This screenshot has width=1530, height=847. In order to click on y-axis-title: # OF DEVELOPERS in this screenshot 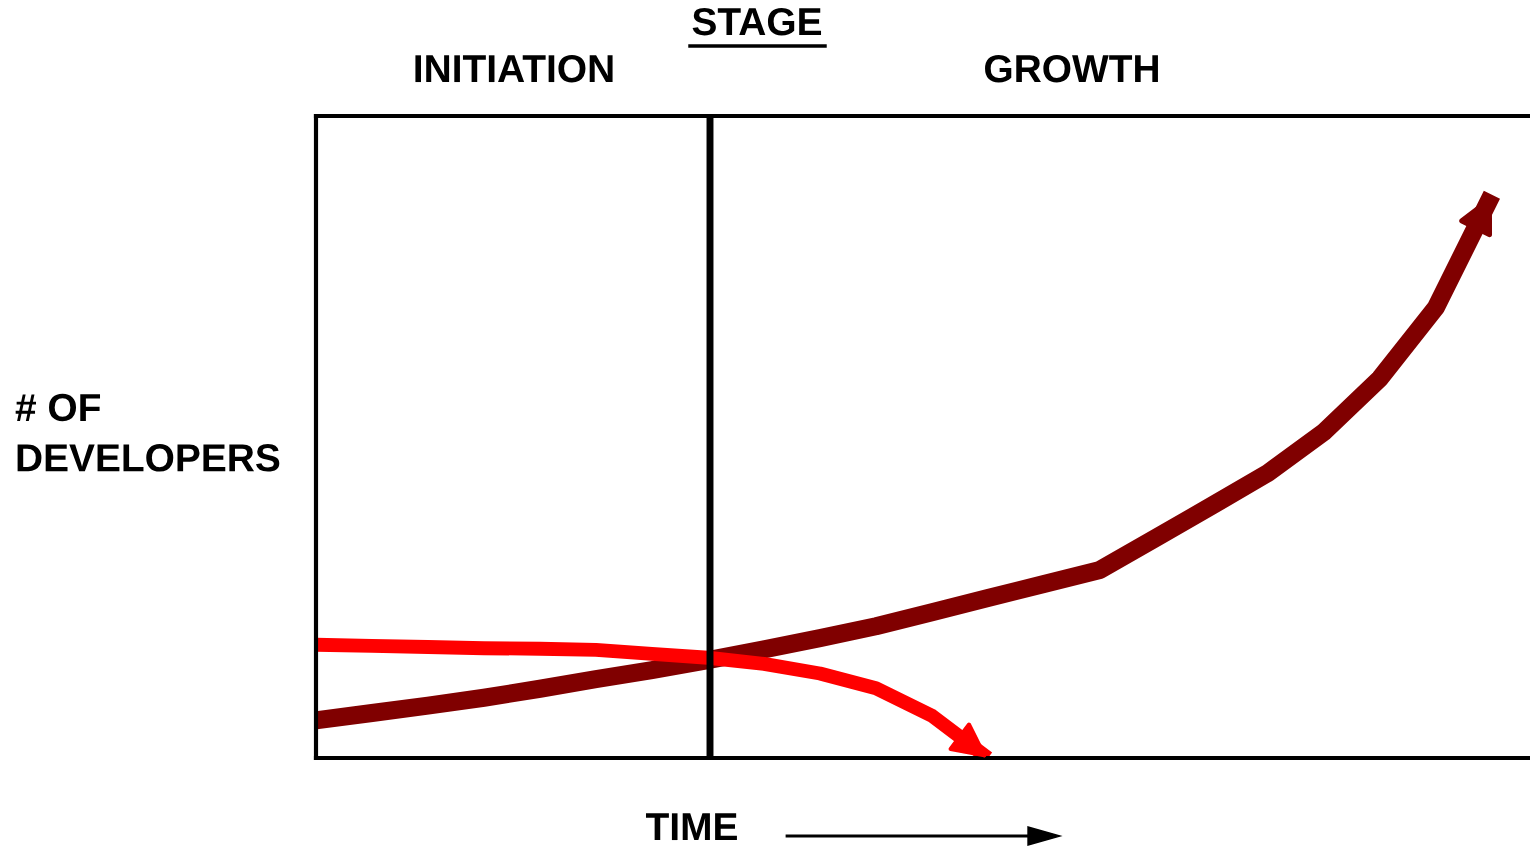, I will do `click(147, 432)`.